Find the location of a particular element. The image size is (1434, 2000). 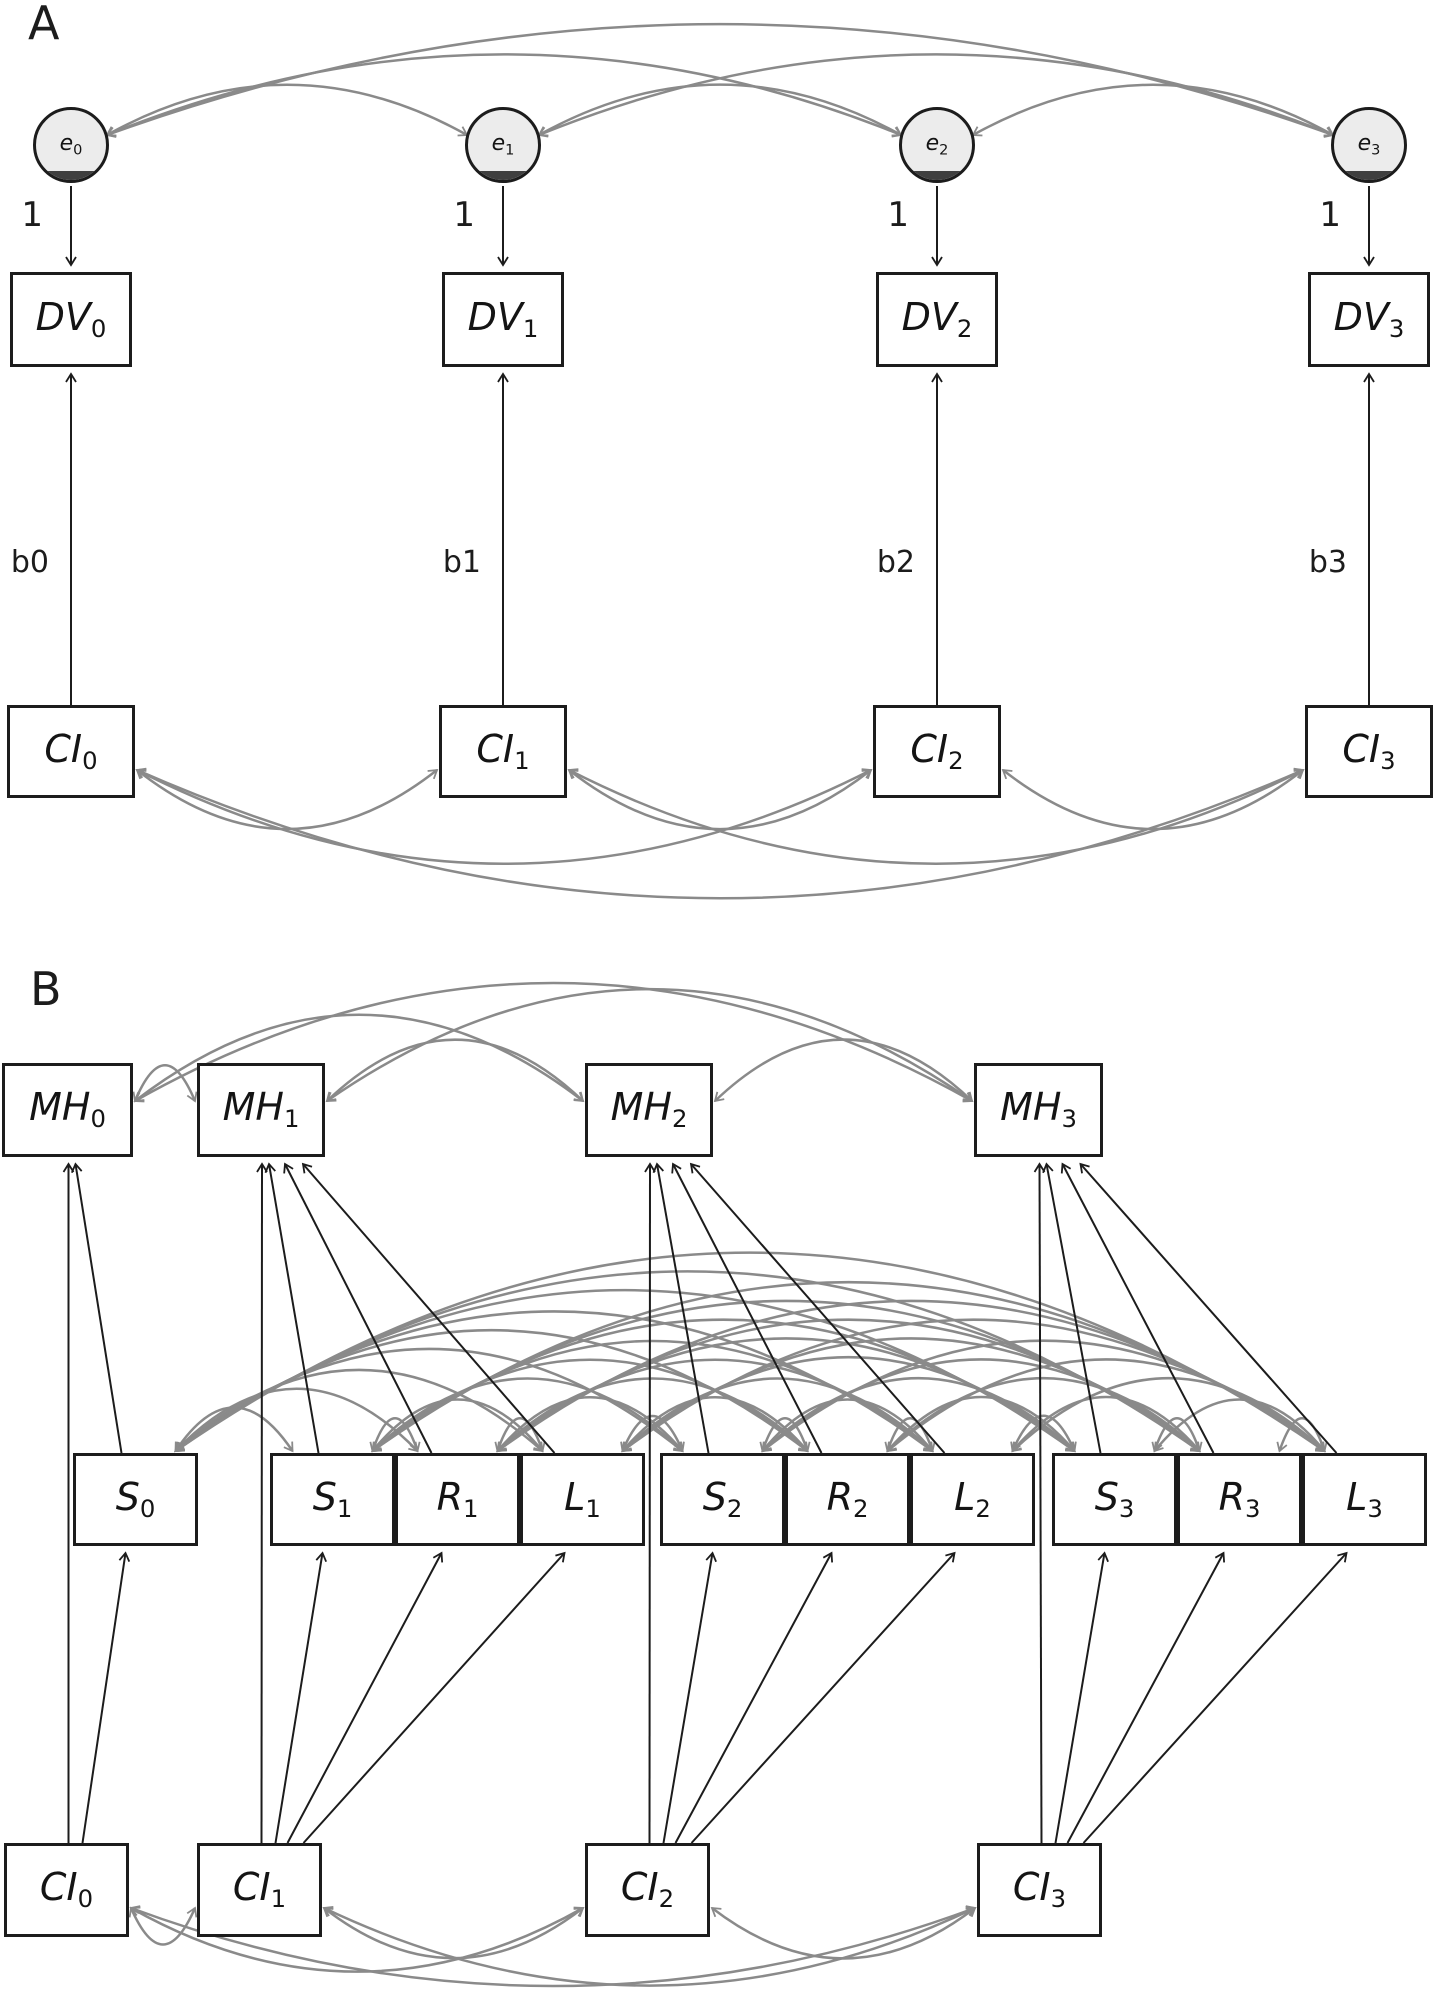

node-DV3: DV3 is located at coordinates (1369, 319).